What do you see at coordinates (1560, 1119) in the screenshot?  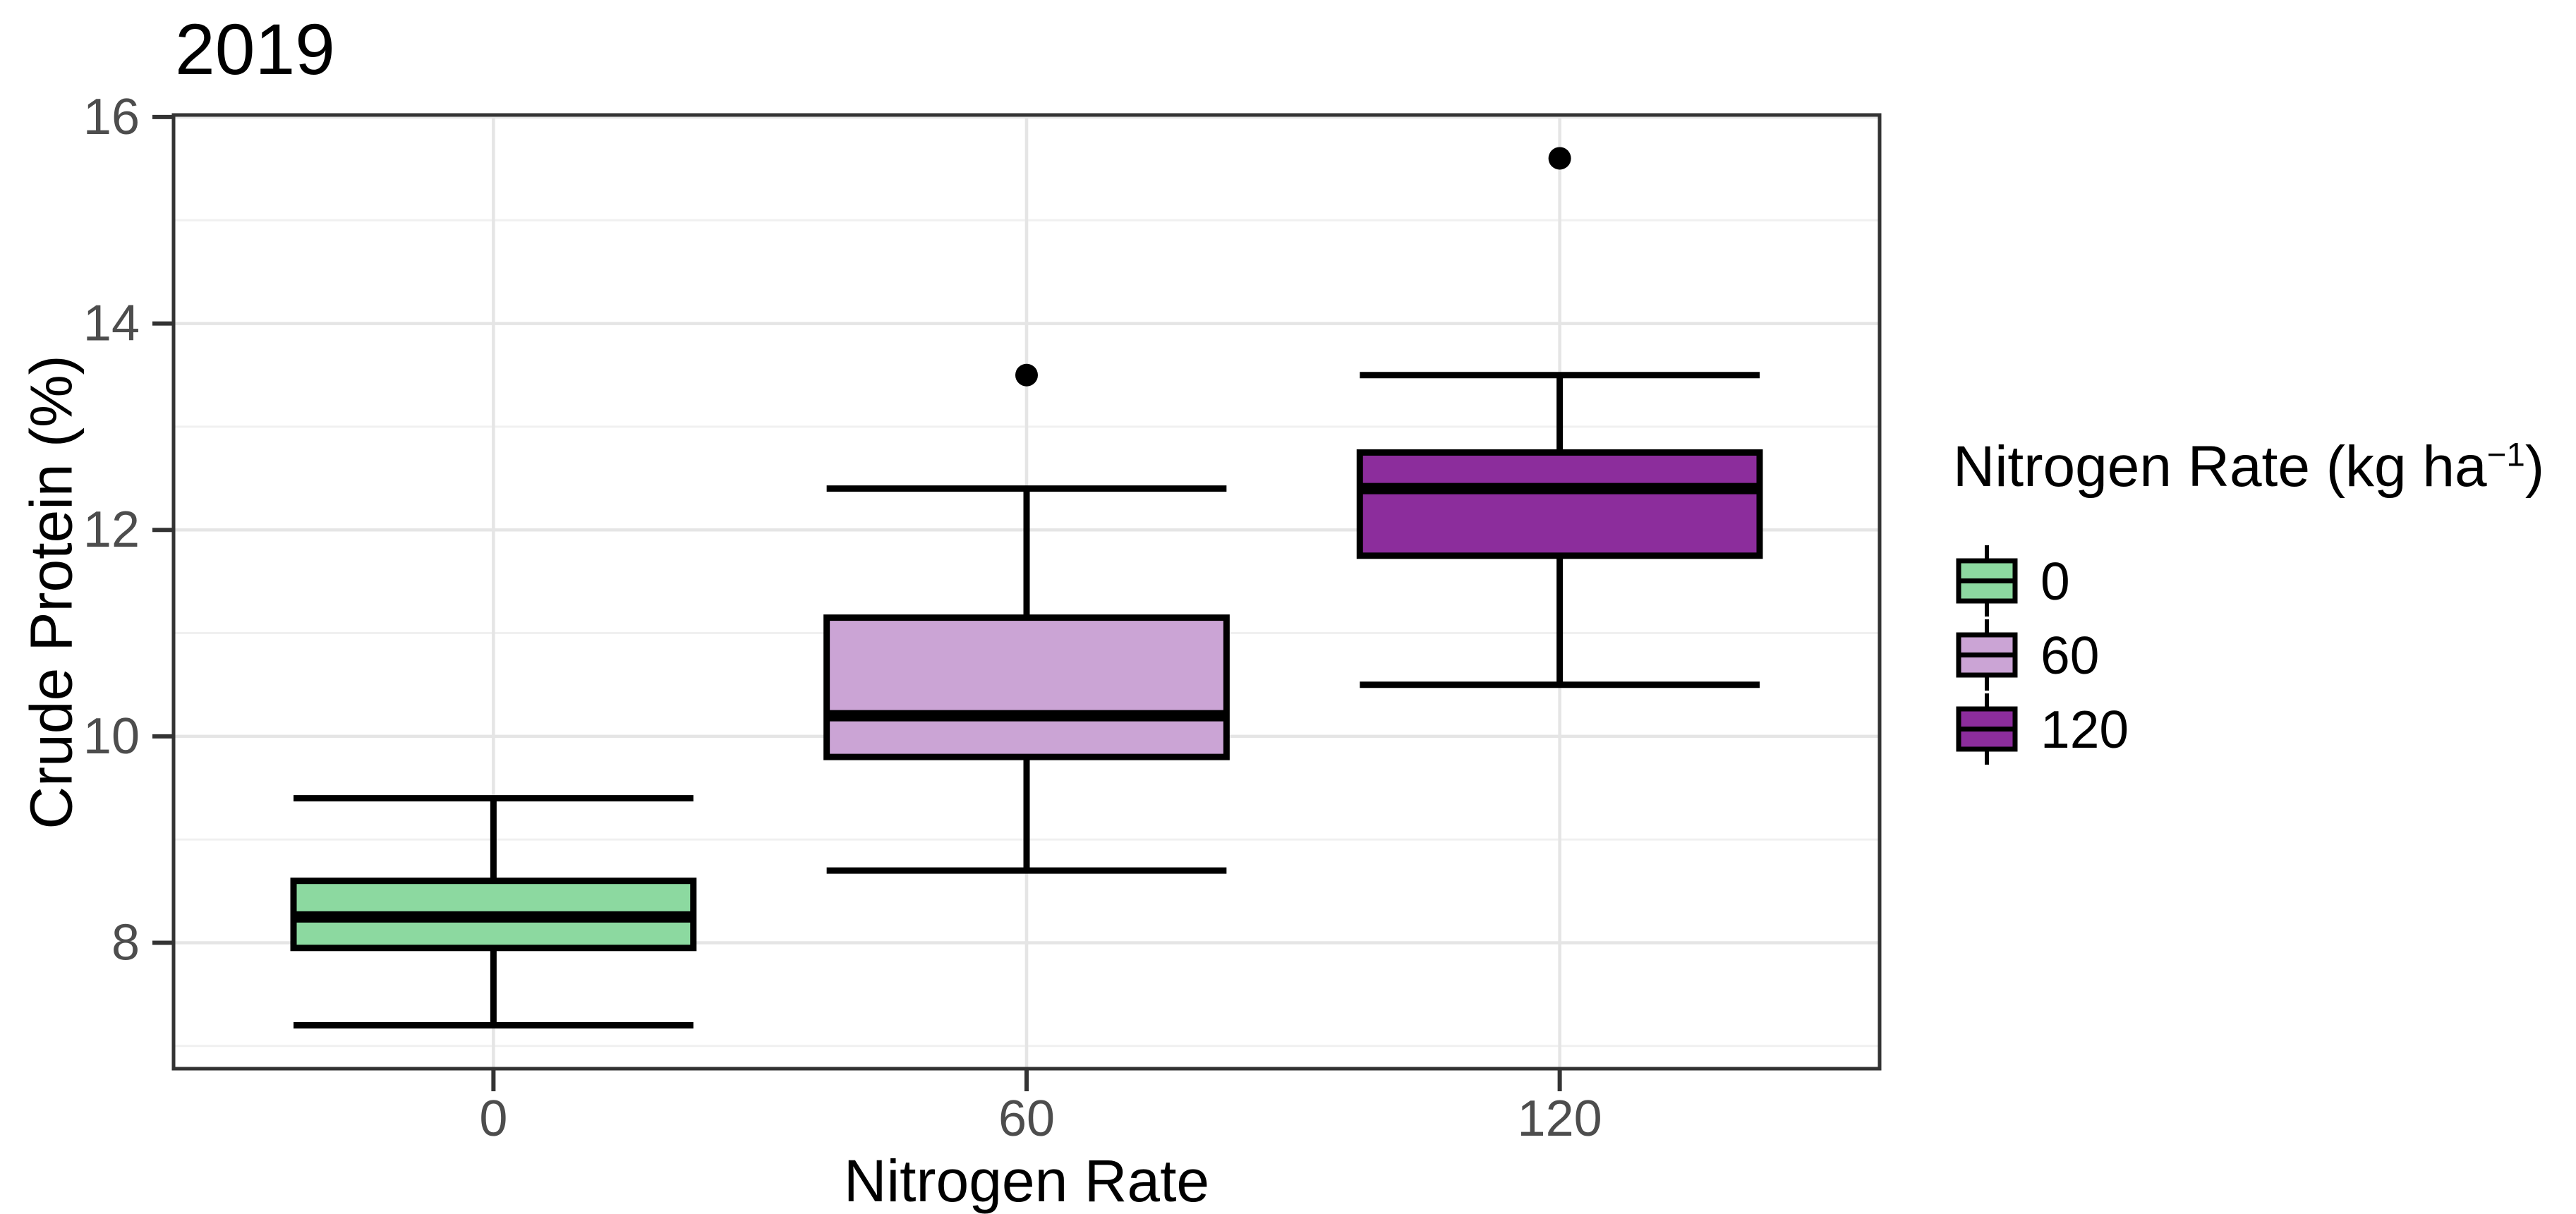 I see `x-tick-label-120: 120` at bounding box center [1560, 1119].